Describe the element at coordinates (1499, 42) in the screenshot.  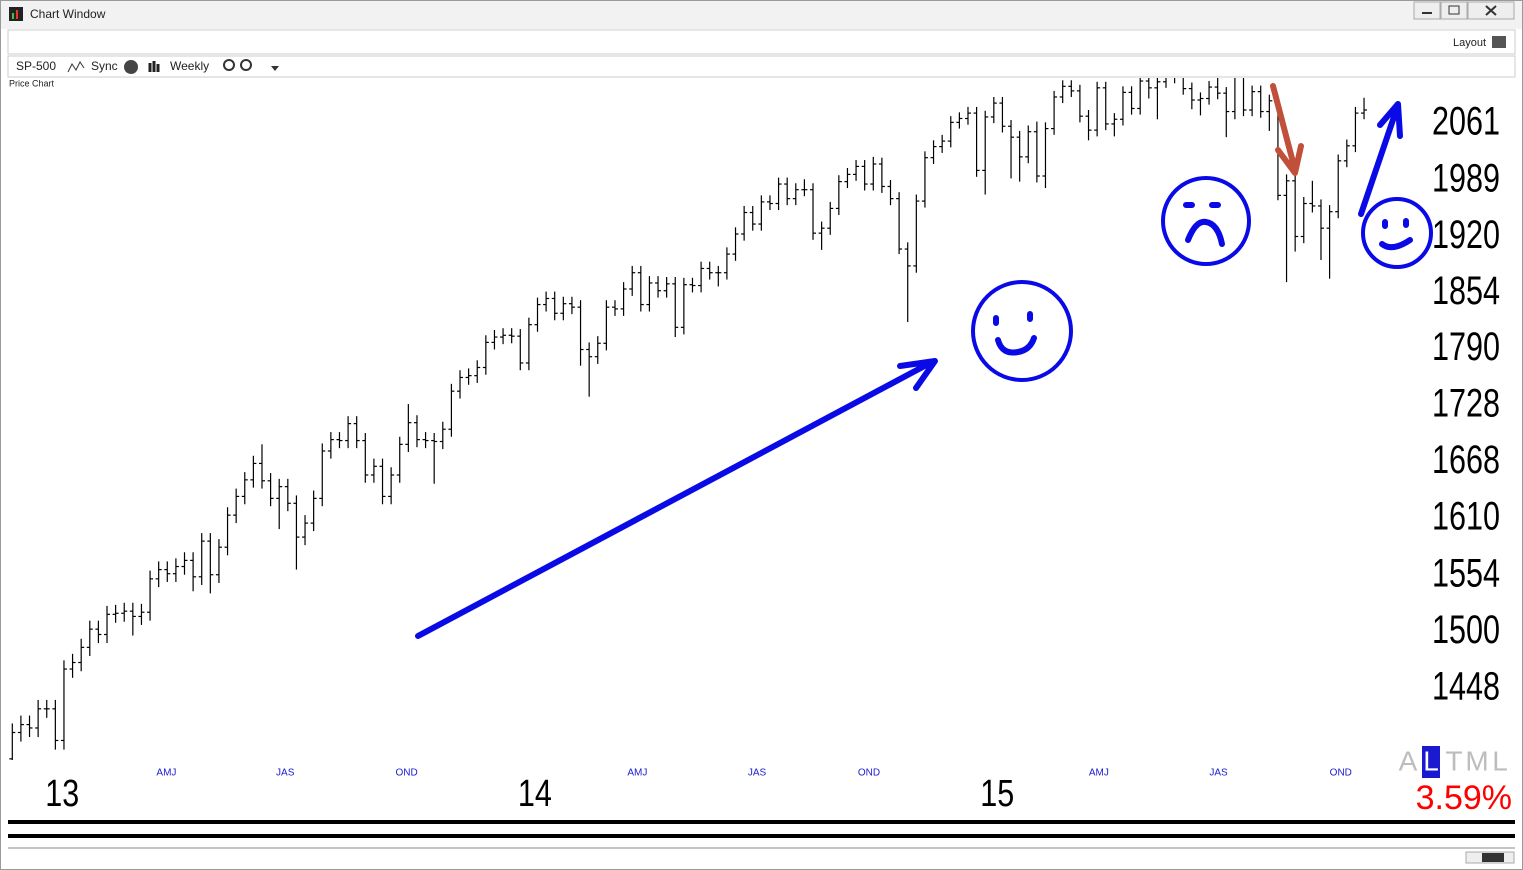
I see `layout-icon` at that location.